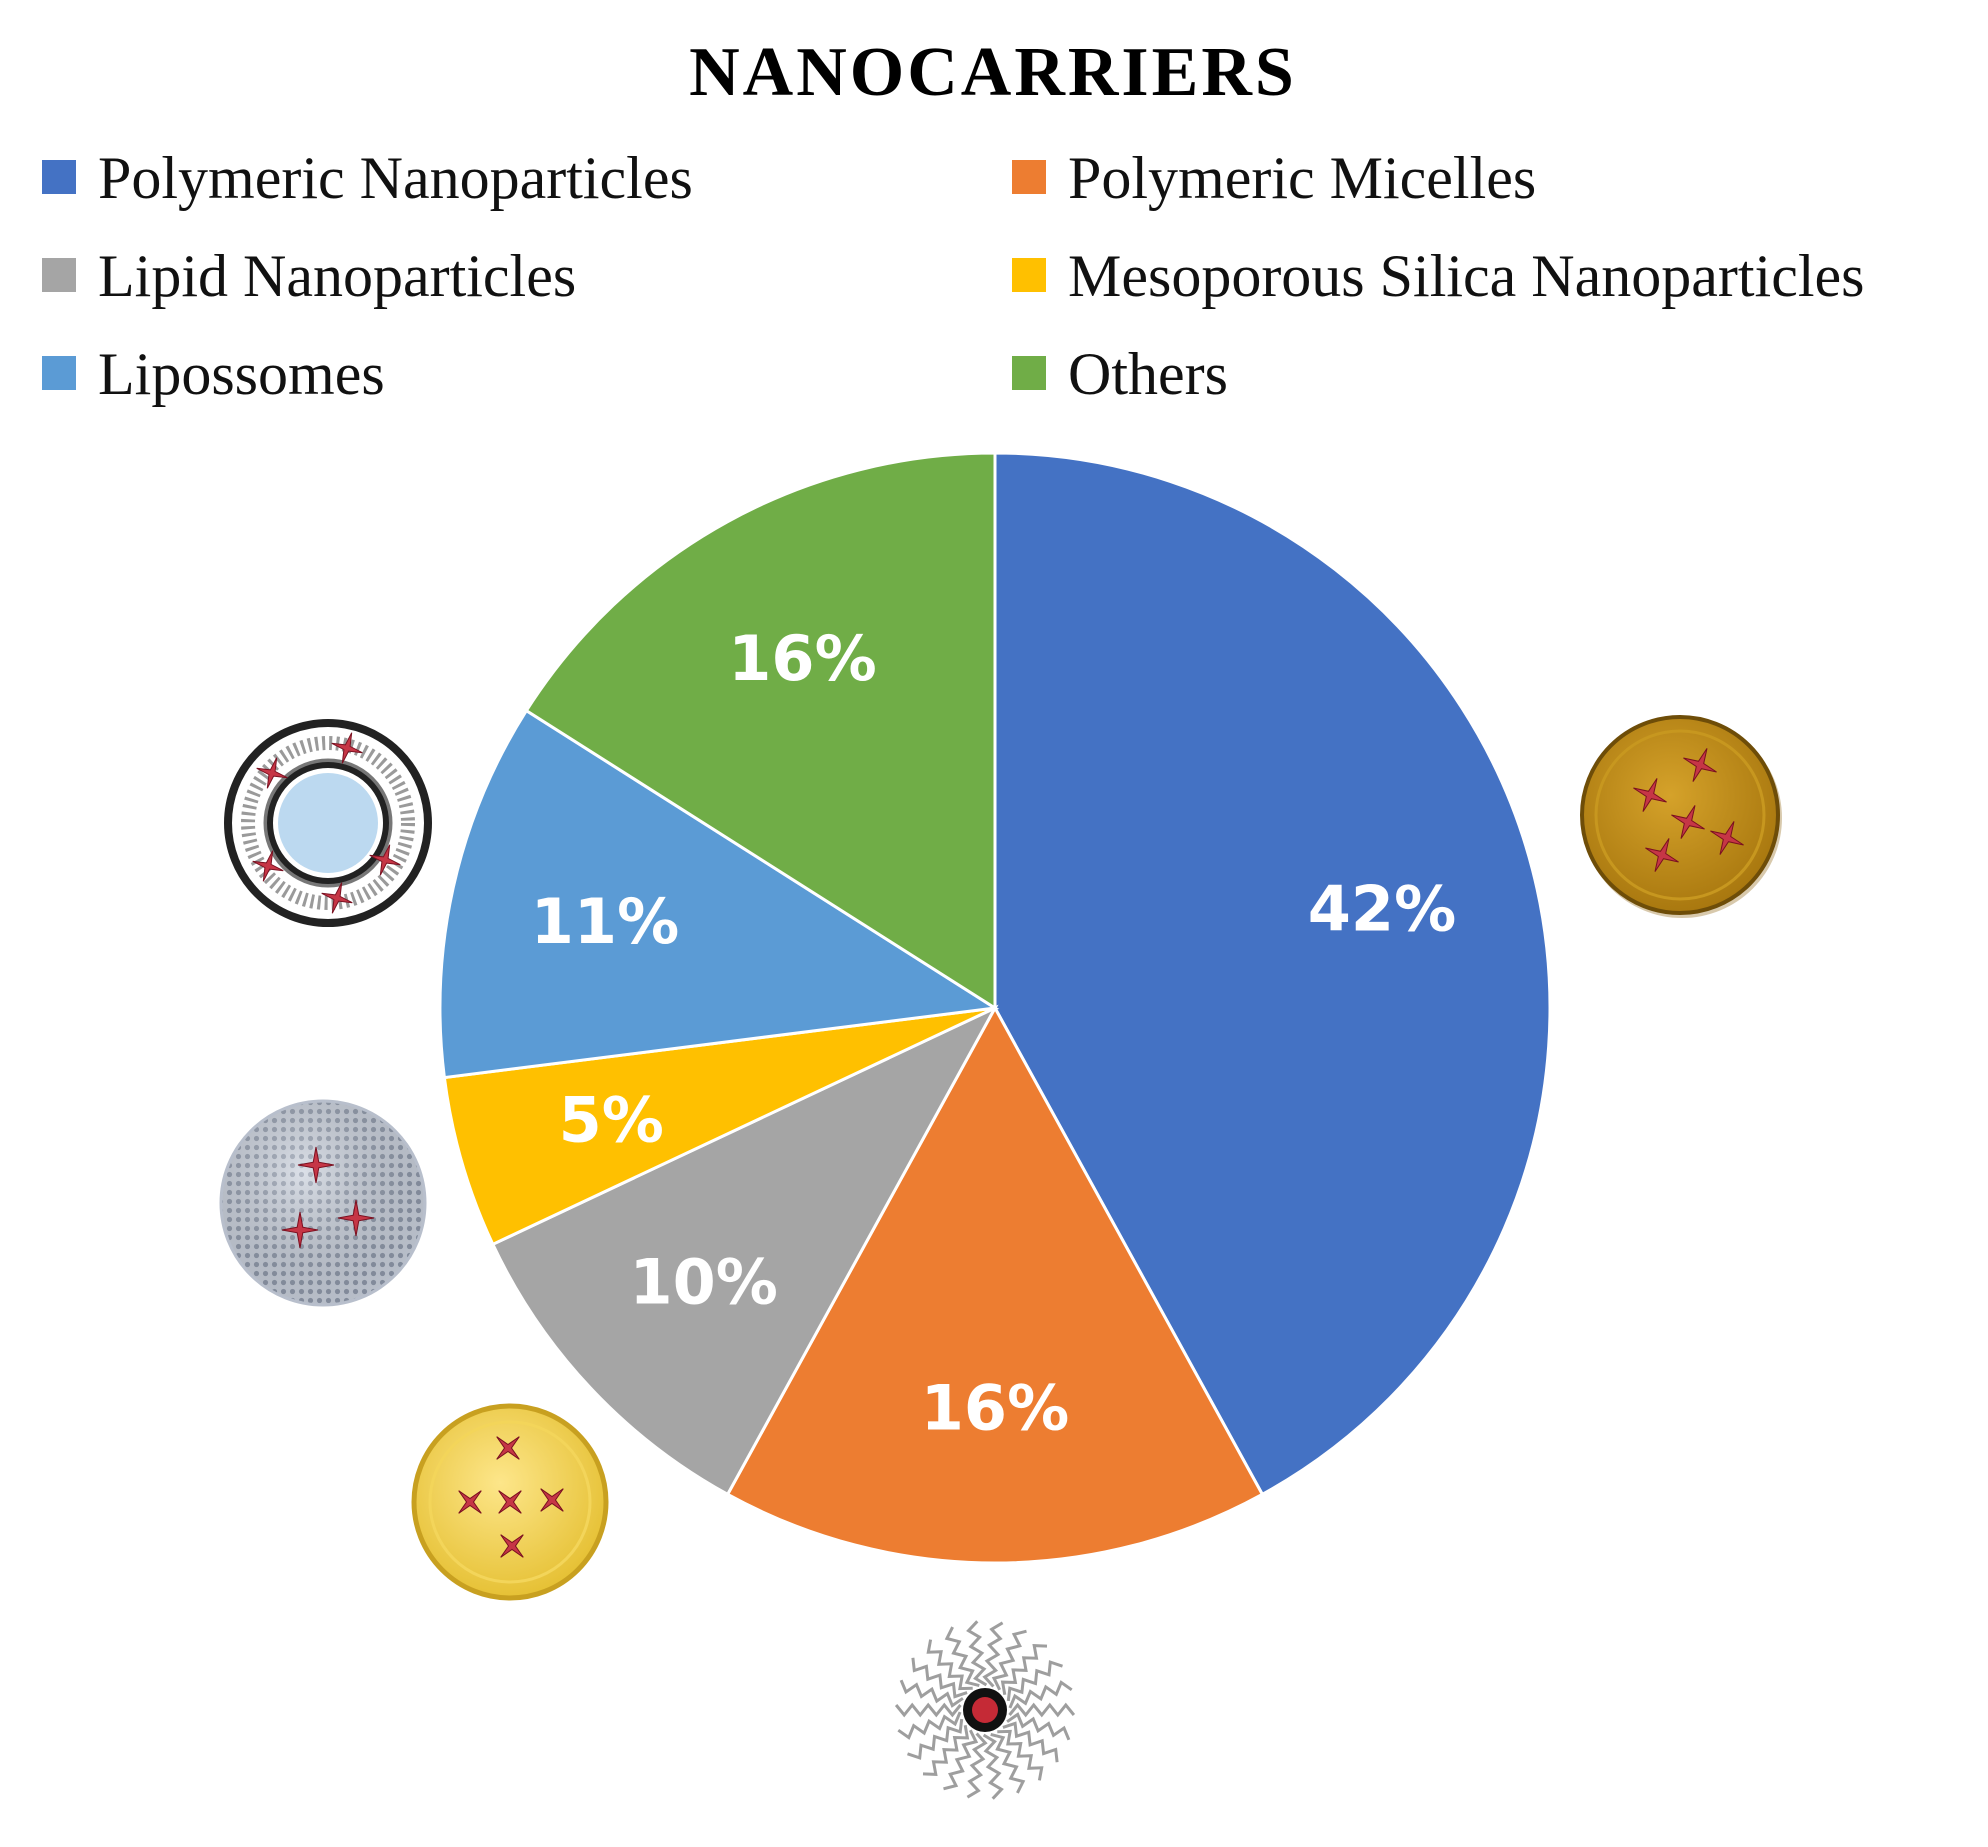  I want to click on mesoporous-silica-nanoparticle-icon, so click(323, 1203).